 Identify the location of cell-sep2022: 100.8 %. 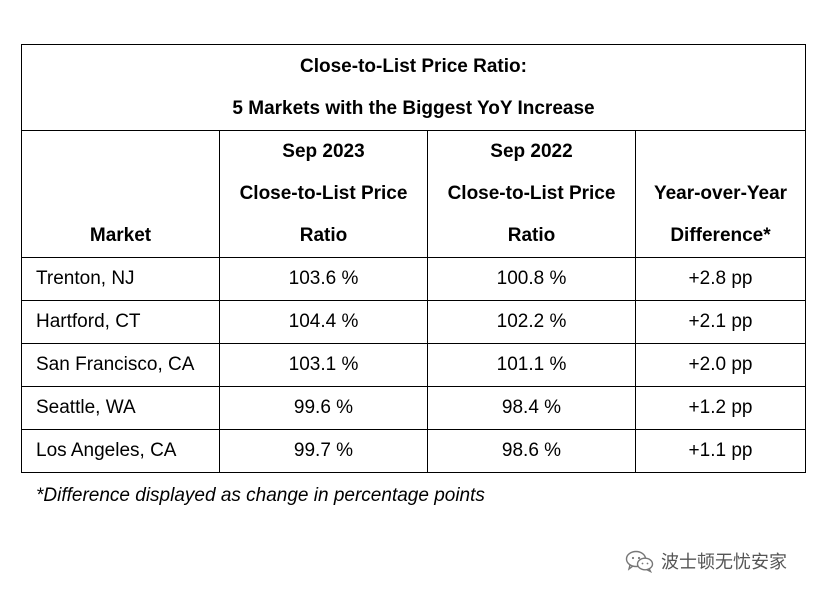
(531, 279).